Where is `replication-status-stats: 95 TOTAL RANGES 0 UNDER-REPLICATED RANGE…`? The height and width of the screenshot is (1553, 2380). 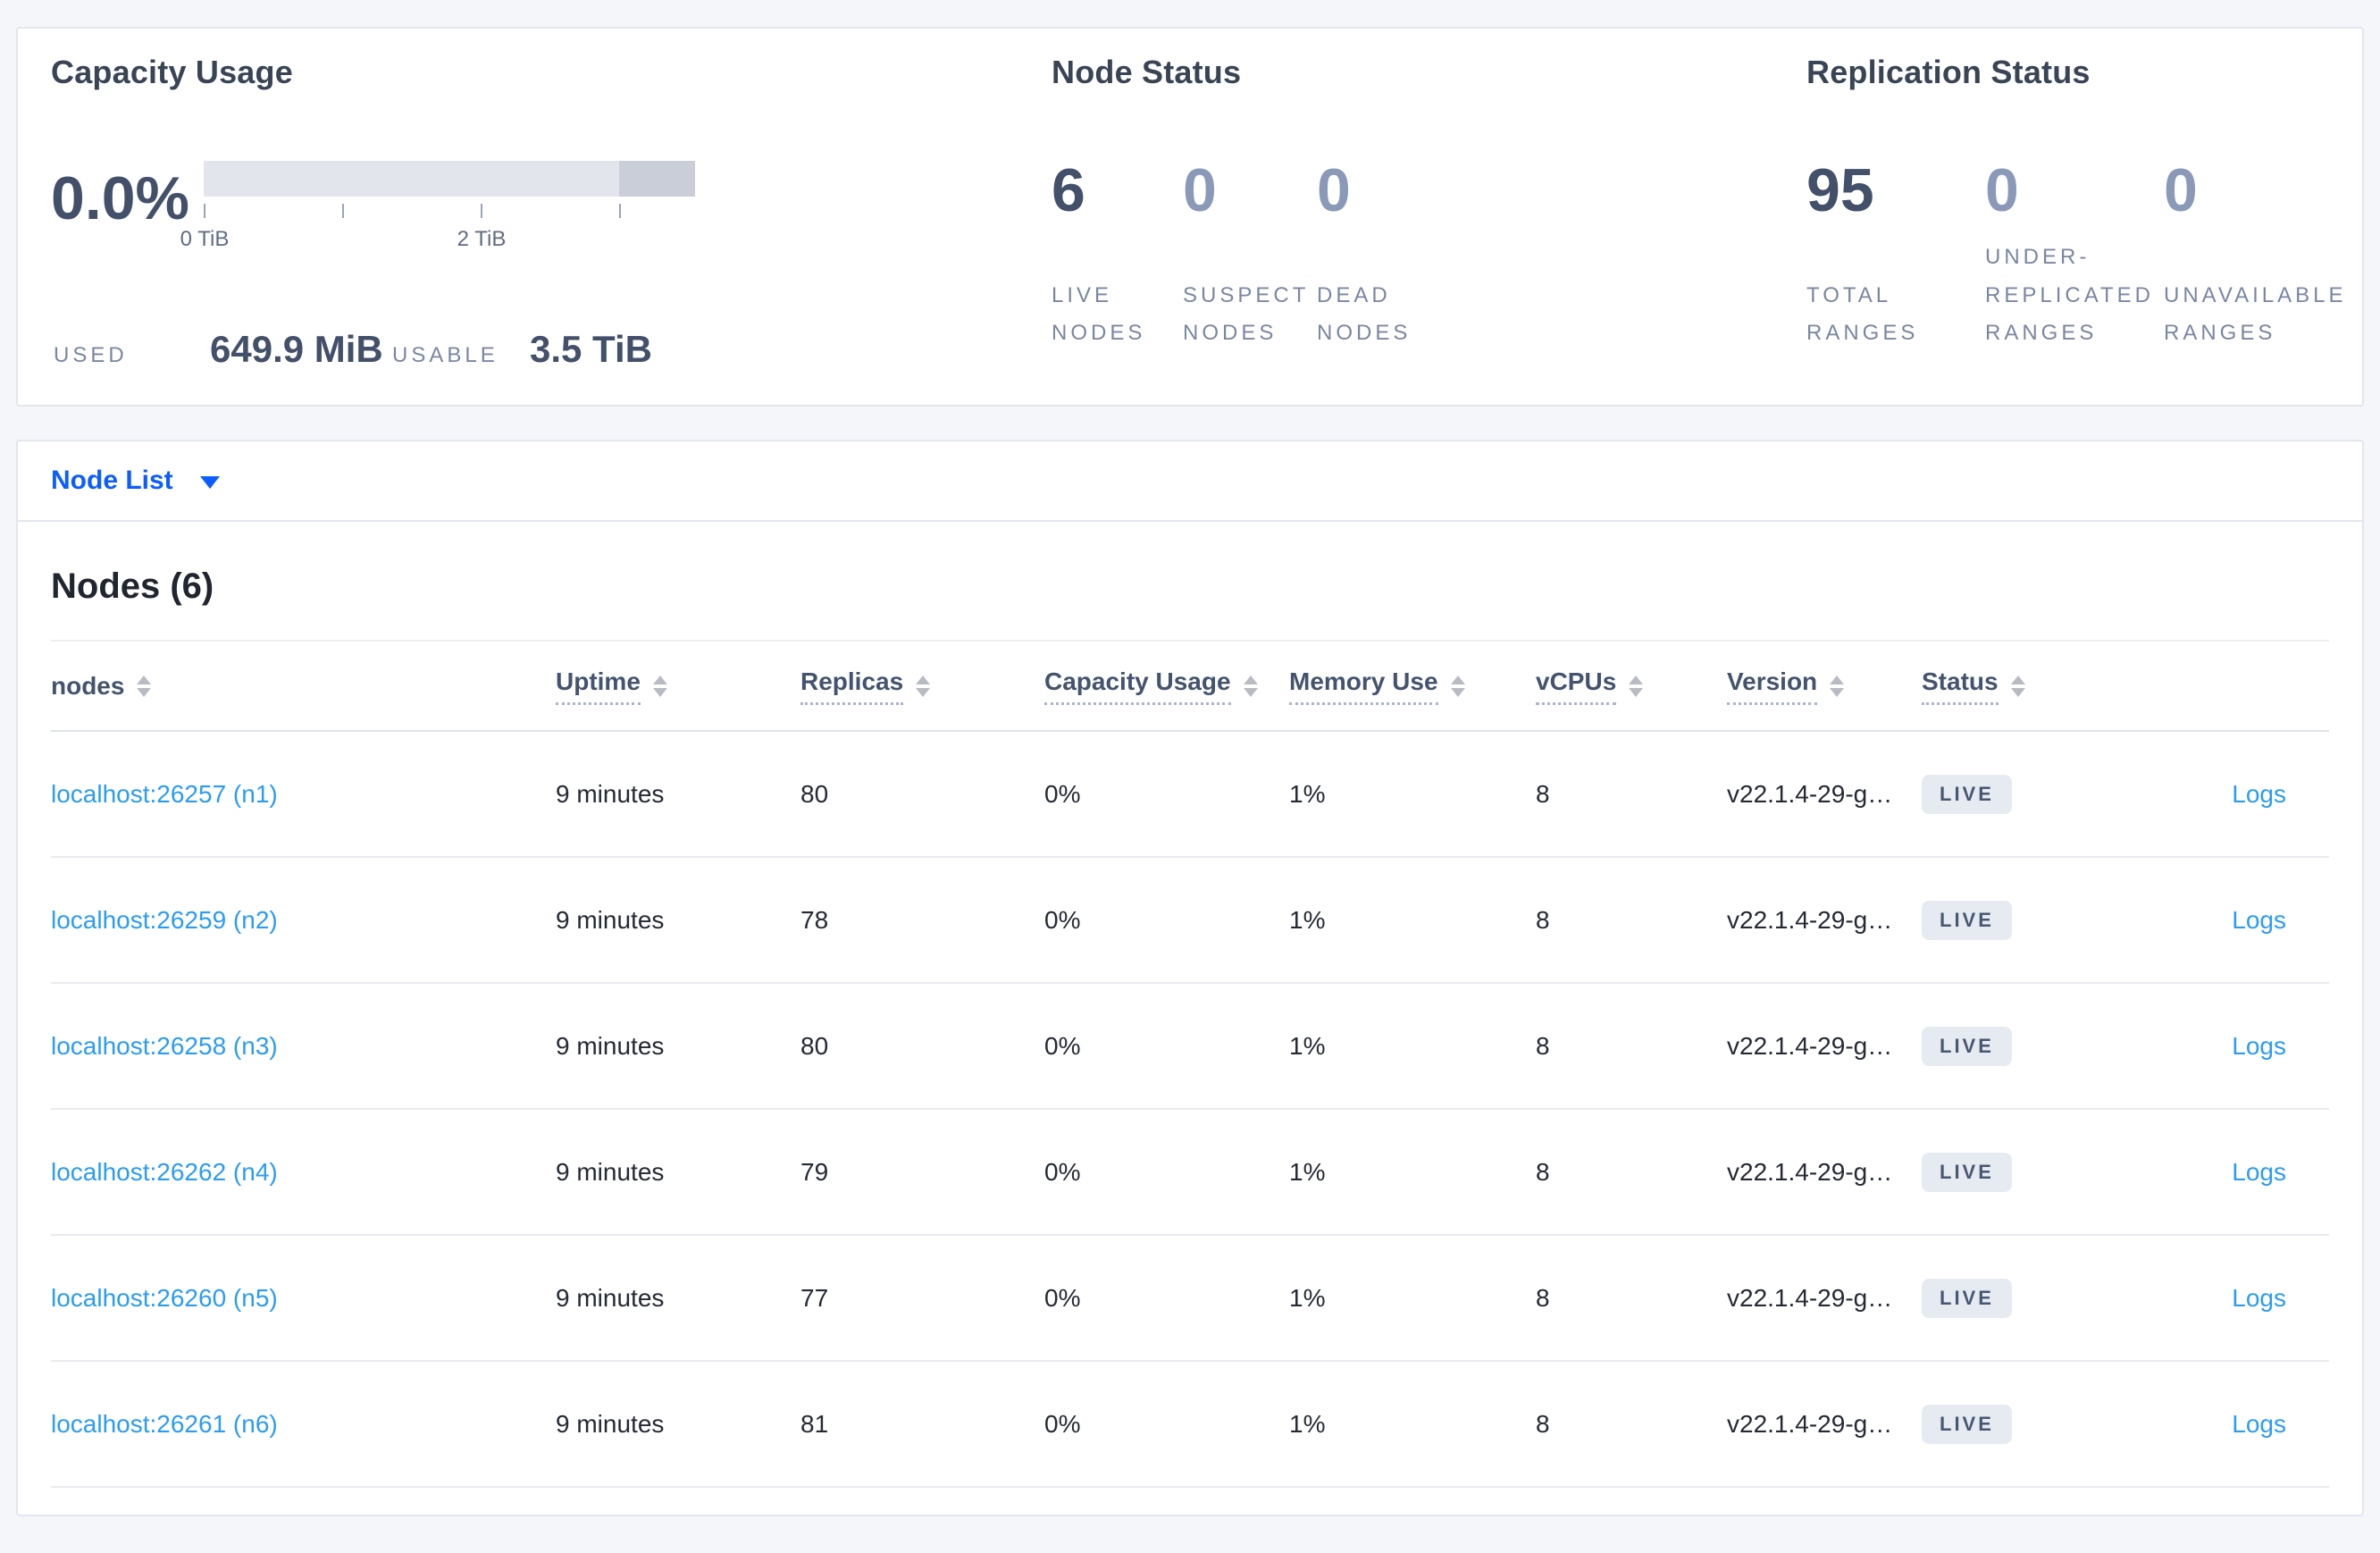 replication-status-stats: 95 TOTAL RANGES 0 UNDER-REPLICATED RANGE… is located at coordinates (2087, 256).